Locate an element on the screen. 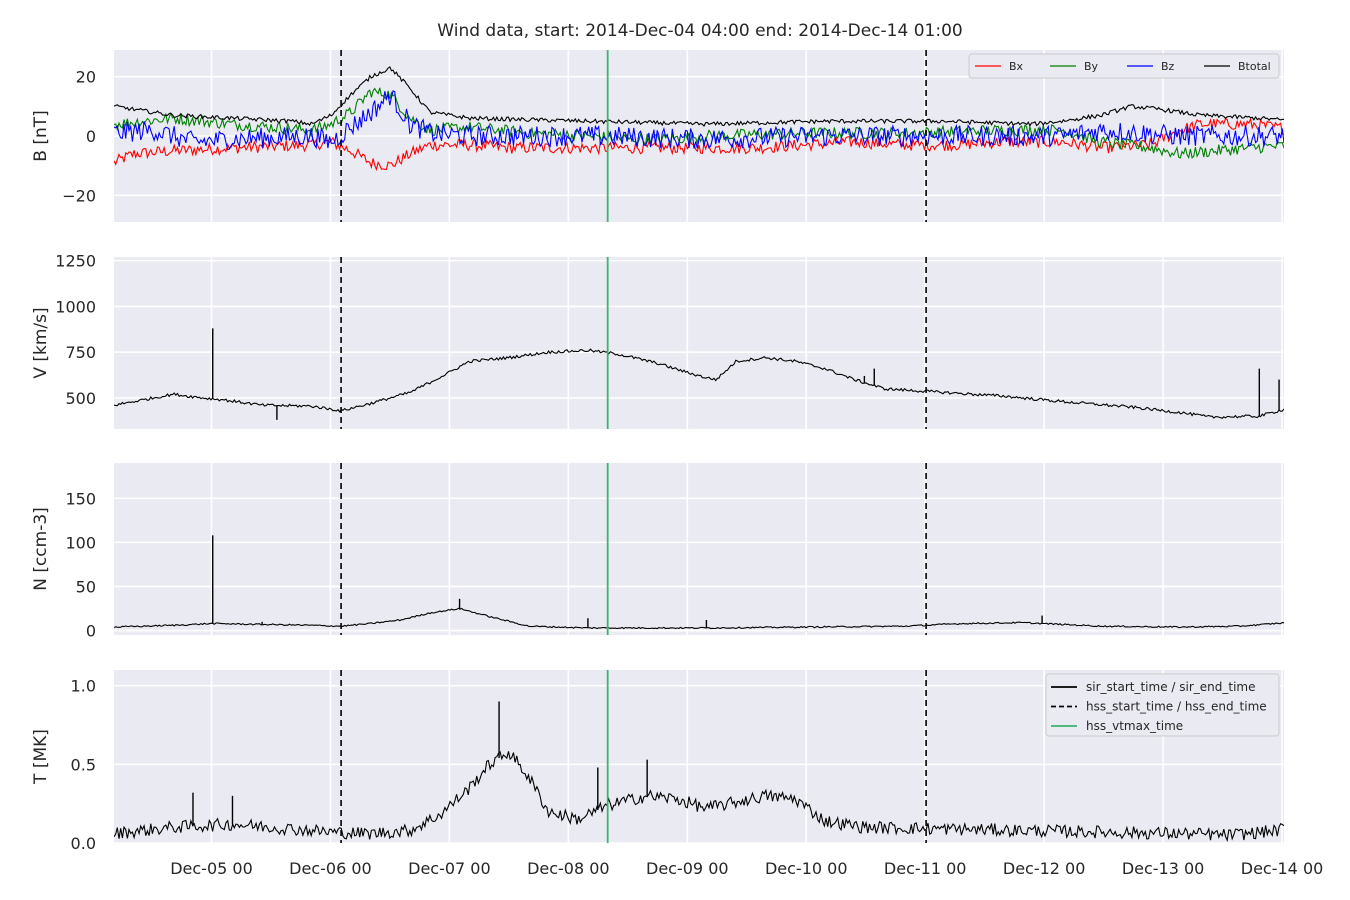 The width and height of the screenshot is (1350, 900). legend-label-bx: Bx is located at coordinates (1016, 66).